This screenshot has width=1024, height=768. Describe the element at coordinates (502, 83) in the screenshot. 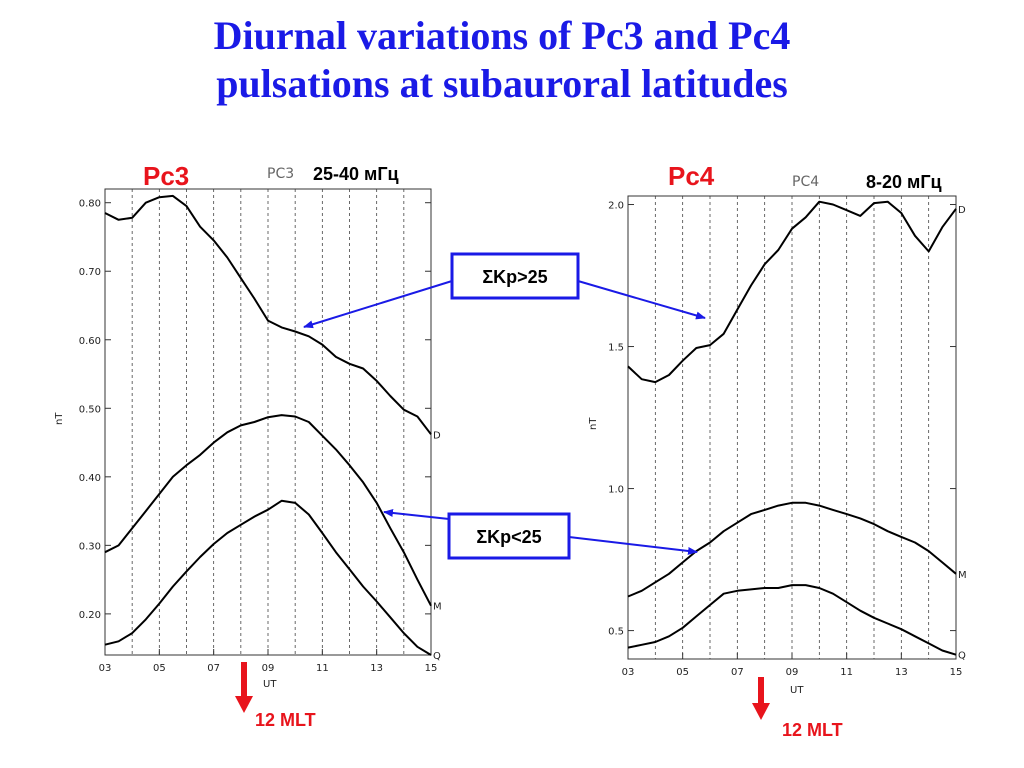

I see `title-line-2: pulsations at subauroral latitudes` at that location.